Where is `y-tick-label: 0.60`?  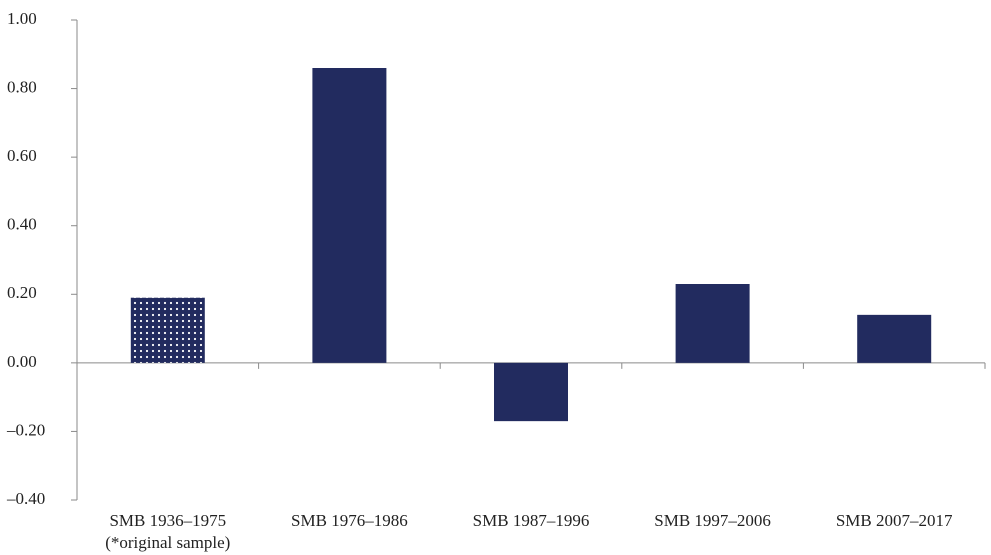 y-tick-label: 0.60 is located at coordinates (22, 155).